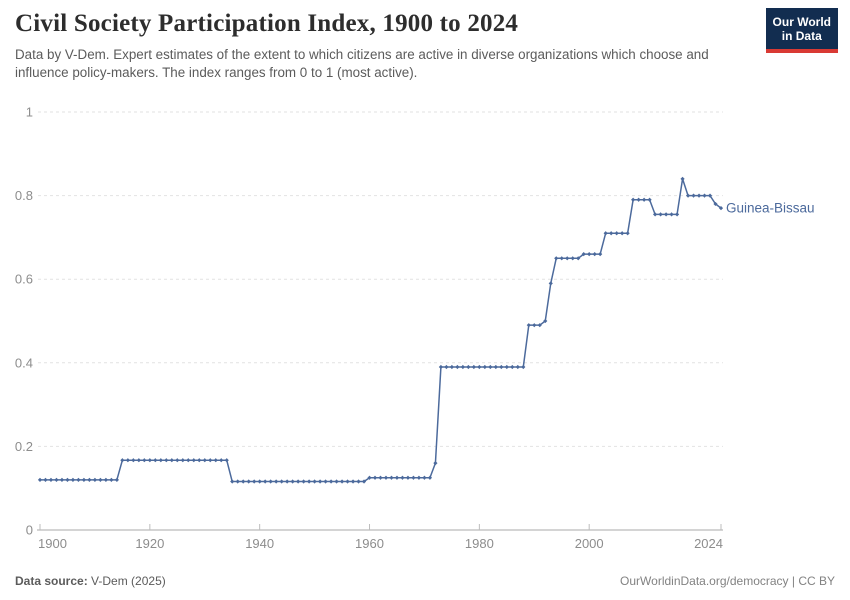  Describe the element at coordinates (149, 543) in the screenshot. I see `x-axis-tick-label: 1920` at that location.